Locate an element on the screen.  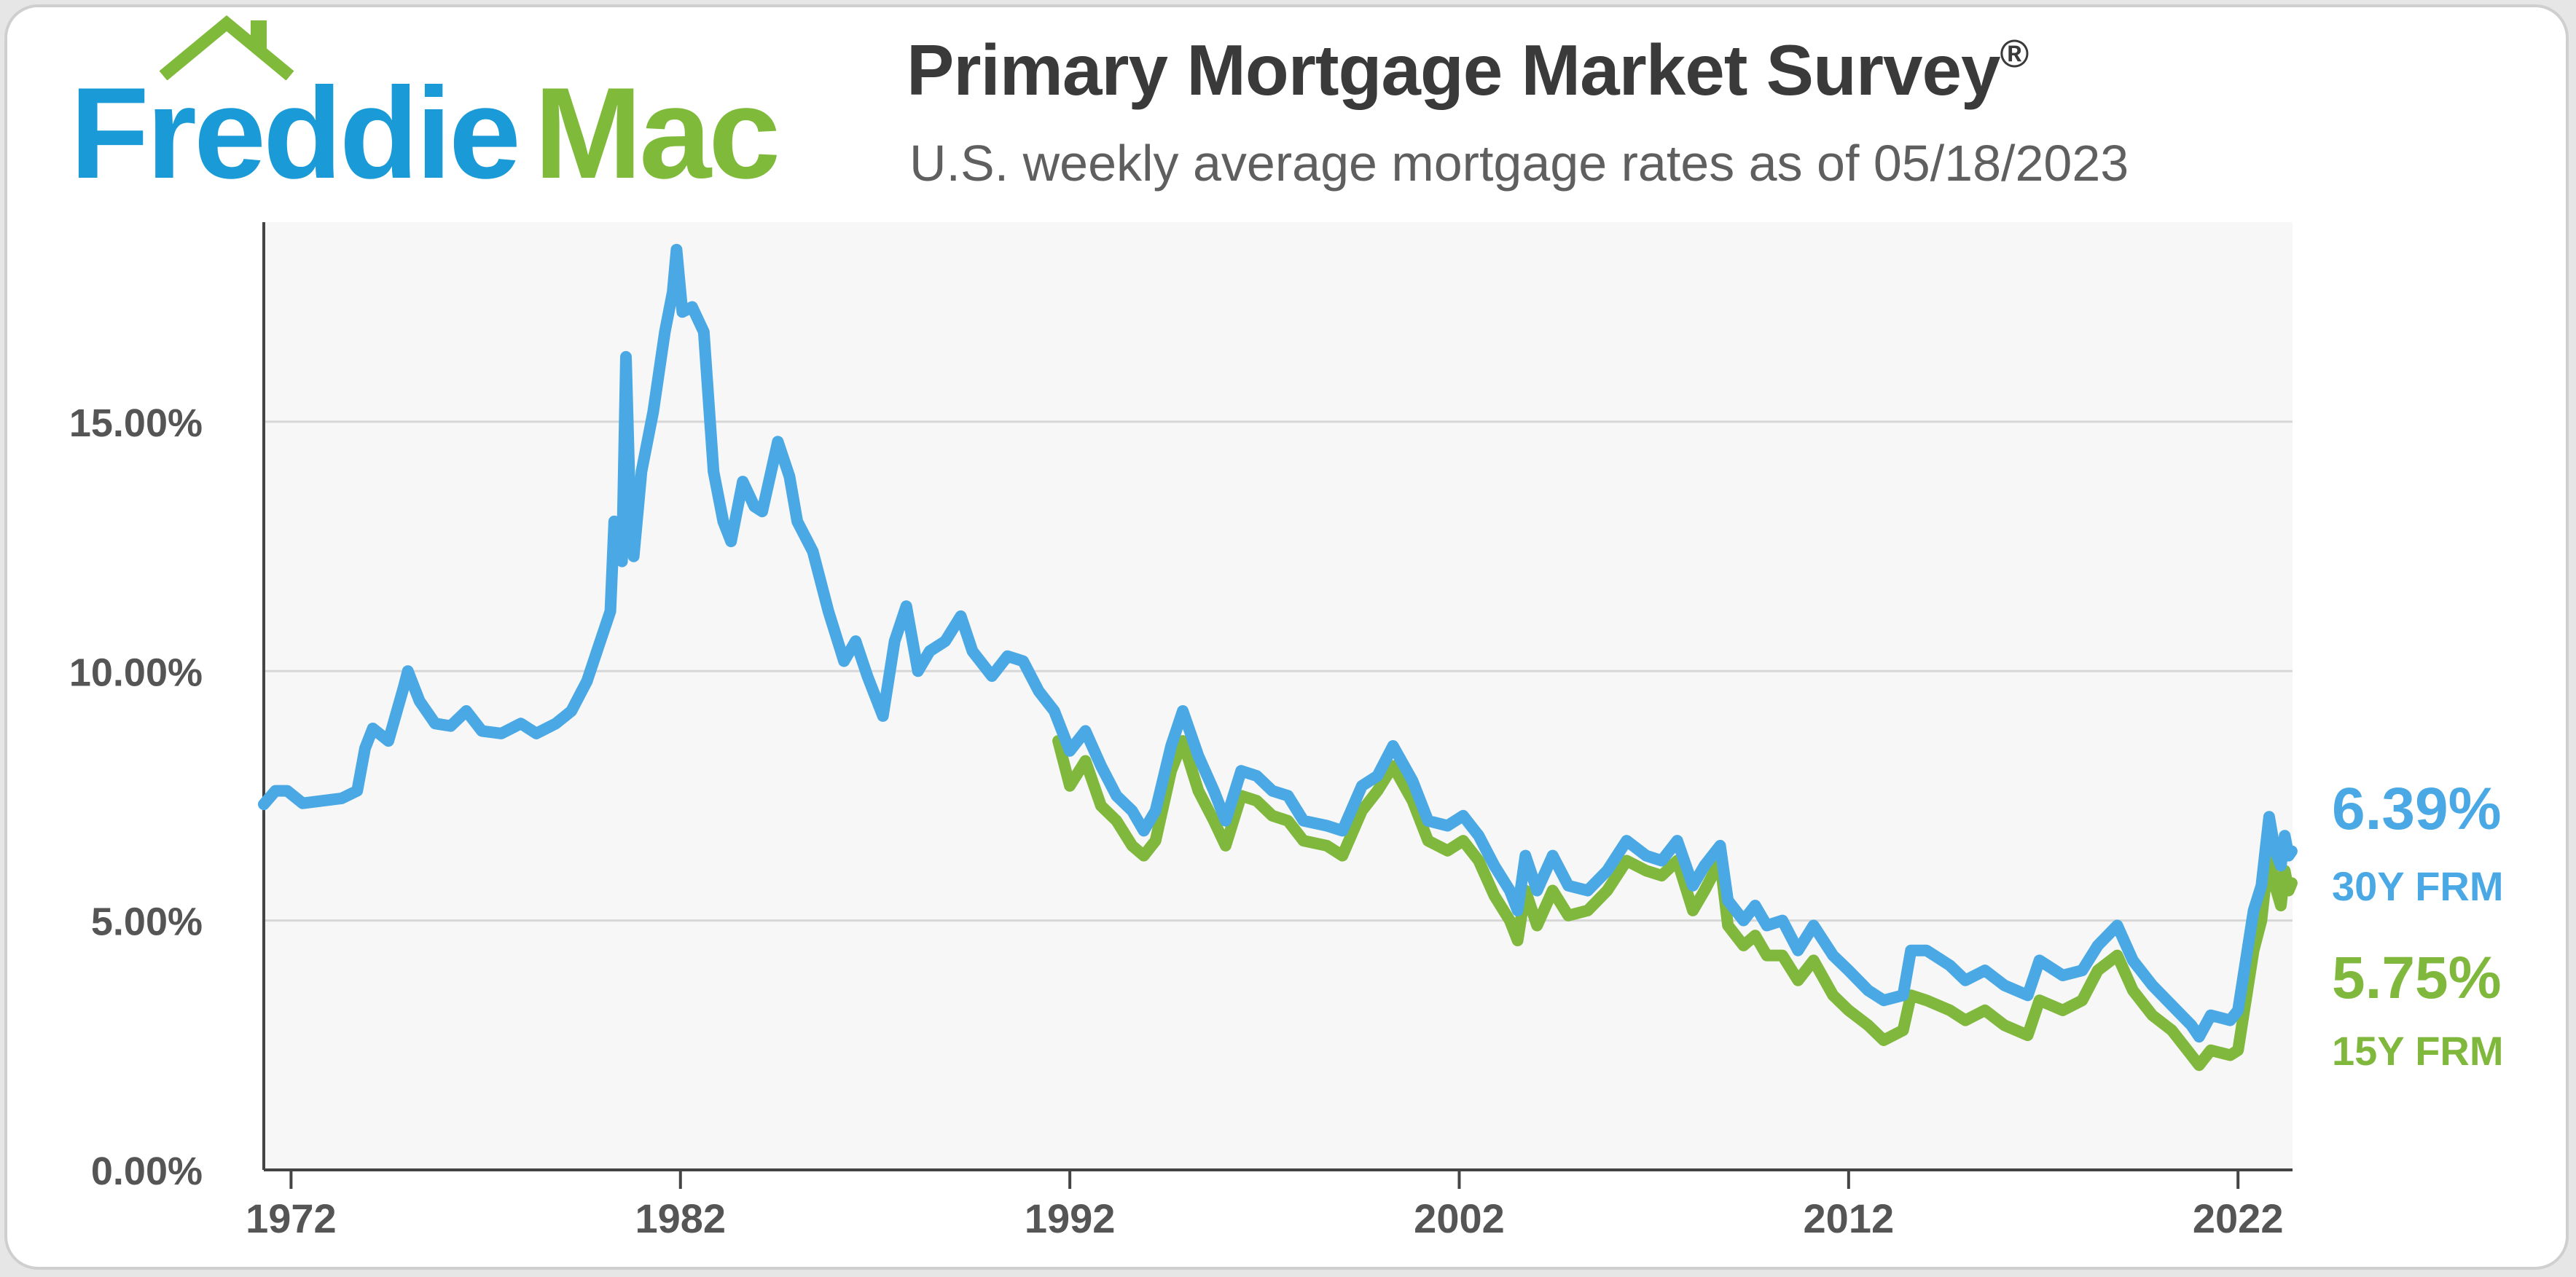
logo-wordmark: Freddie Mac is located at coordinates (425, 132).